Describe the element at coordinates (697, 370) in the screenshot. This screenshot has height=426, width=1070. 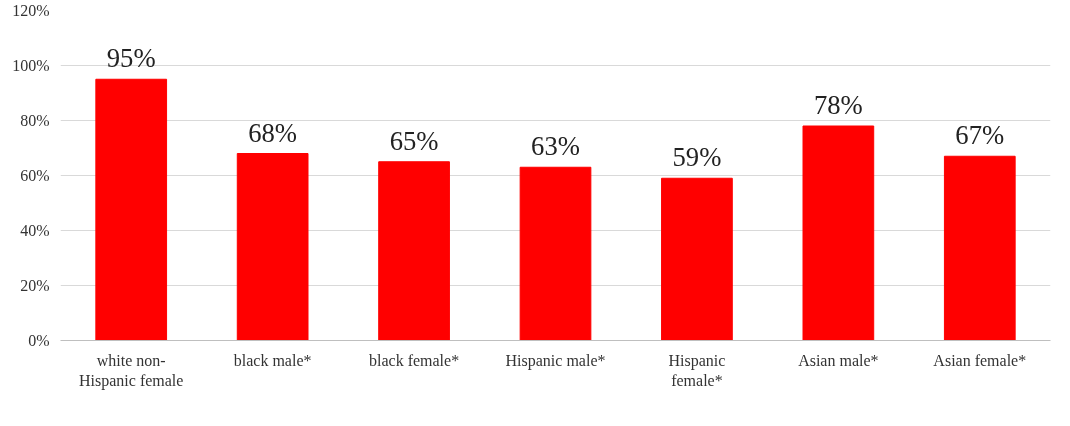
I see `x-tick-label: Hispanic female*` at that location.